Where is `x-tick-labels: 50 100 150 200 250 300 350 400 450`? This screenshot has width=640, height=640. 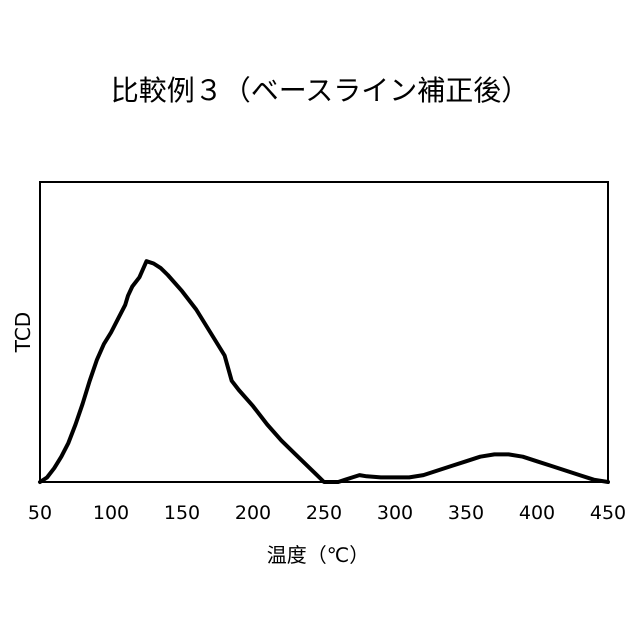
x-tick-labels: 50 100 150 200 250 300 350 400 450 is located at coordinates (327, 513).